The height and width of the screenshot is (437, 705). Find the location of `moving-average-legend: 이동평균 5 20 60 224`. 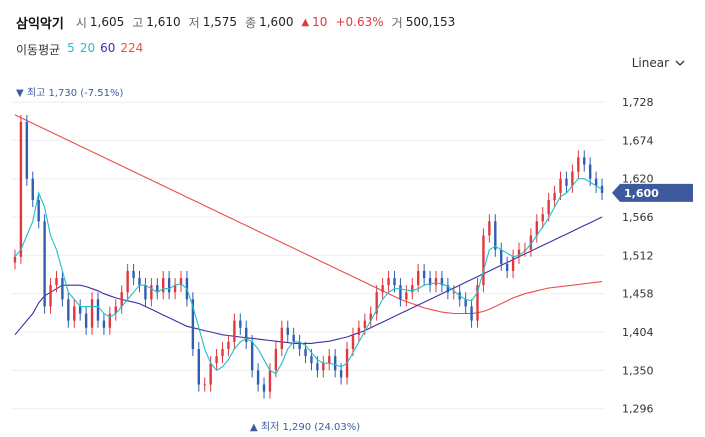

moving-average-legend: 이동평균 5 20 60 224 is located at coordinates (79, 49).